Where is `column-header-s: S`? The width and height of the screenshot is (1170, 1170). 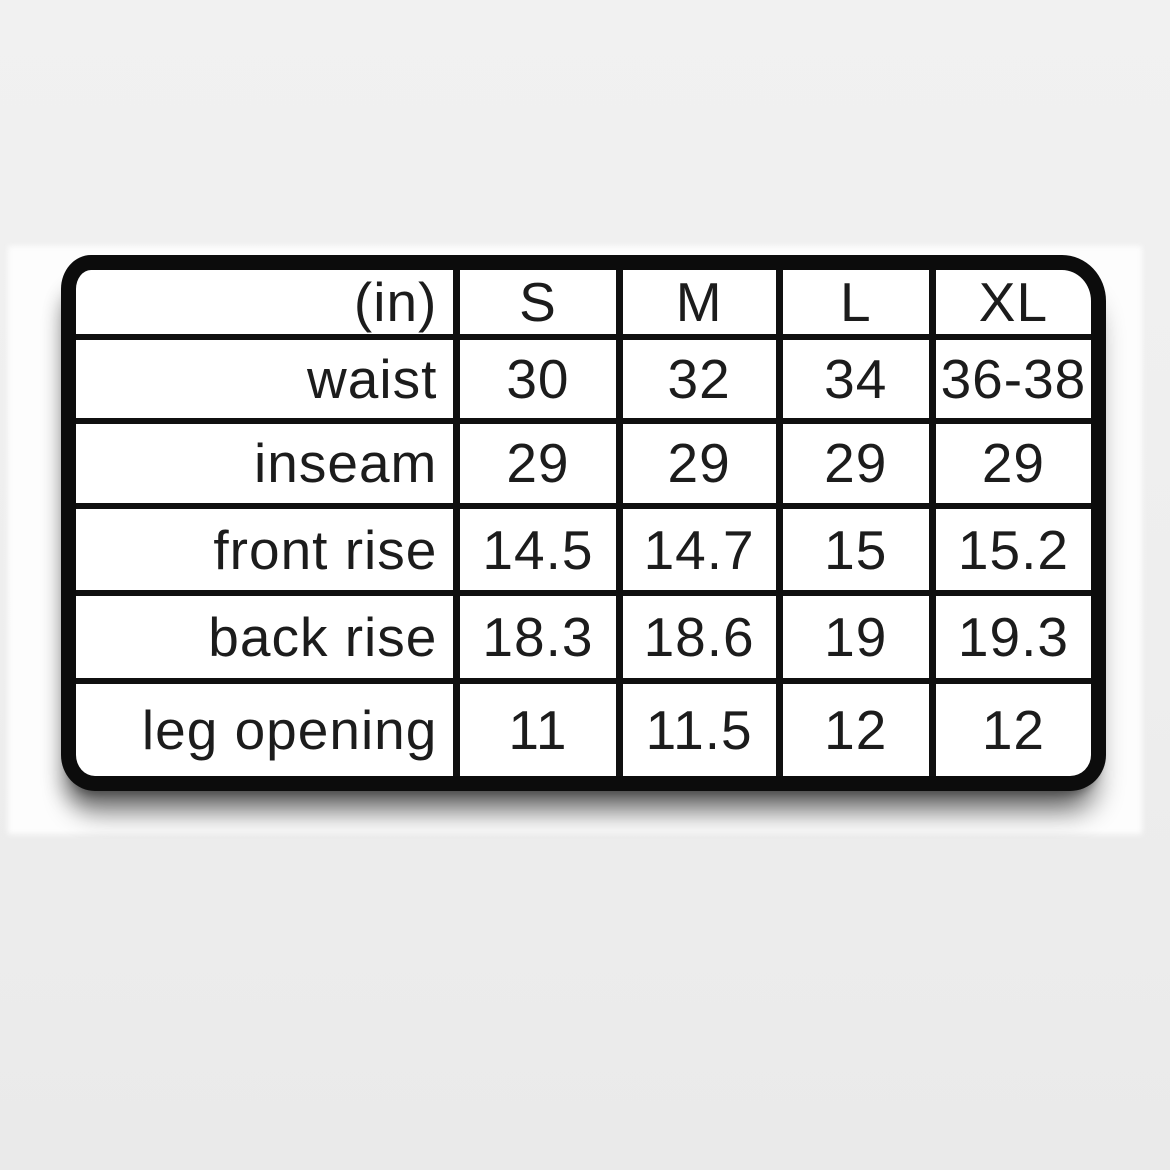
column-header-s: S is located at coordinates (534, 302).